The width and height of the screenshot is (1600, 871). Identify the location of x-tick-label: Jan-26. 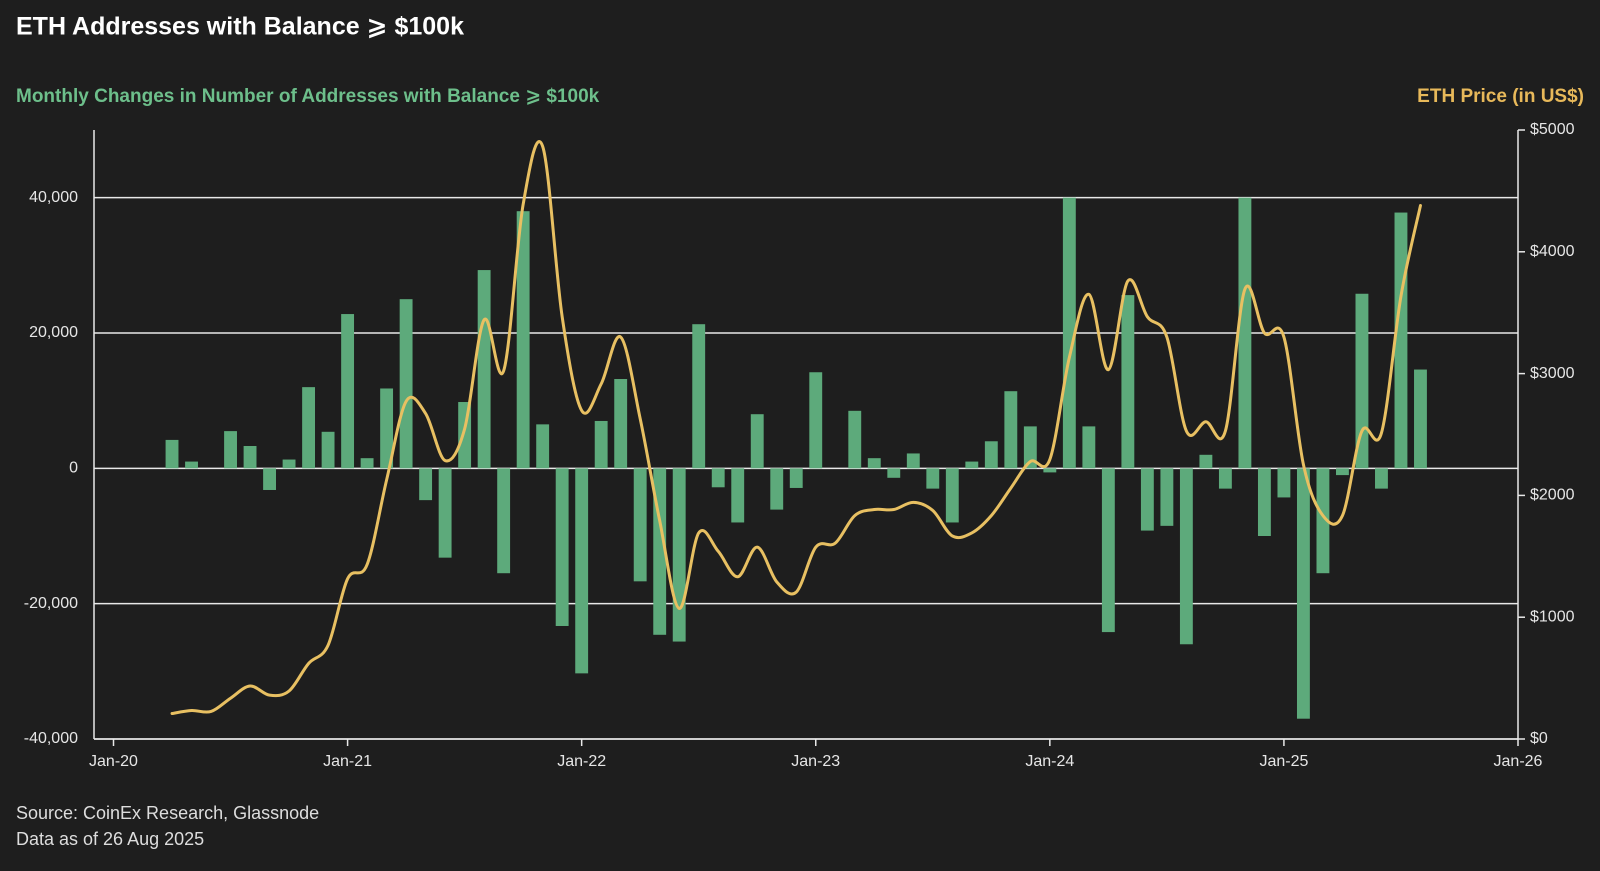
(1518, 761).